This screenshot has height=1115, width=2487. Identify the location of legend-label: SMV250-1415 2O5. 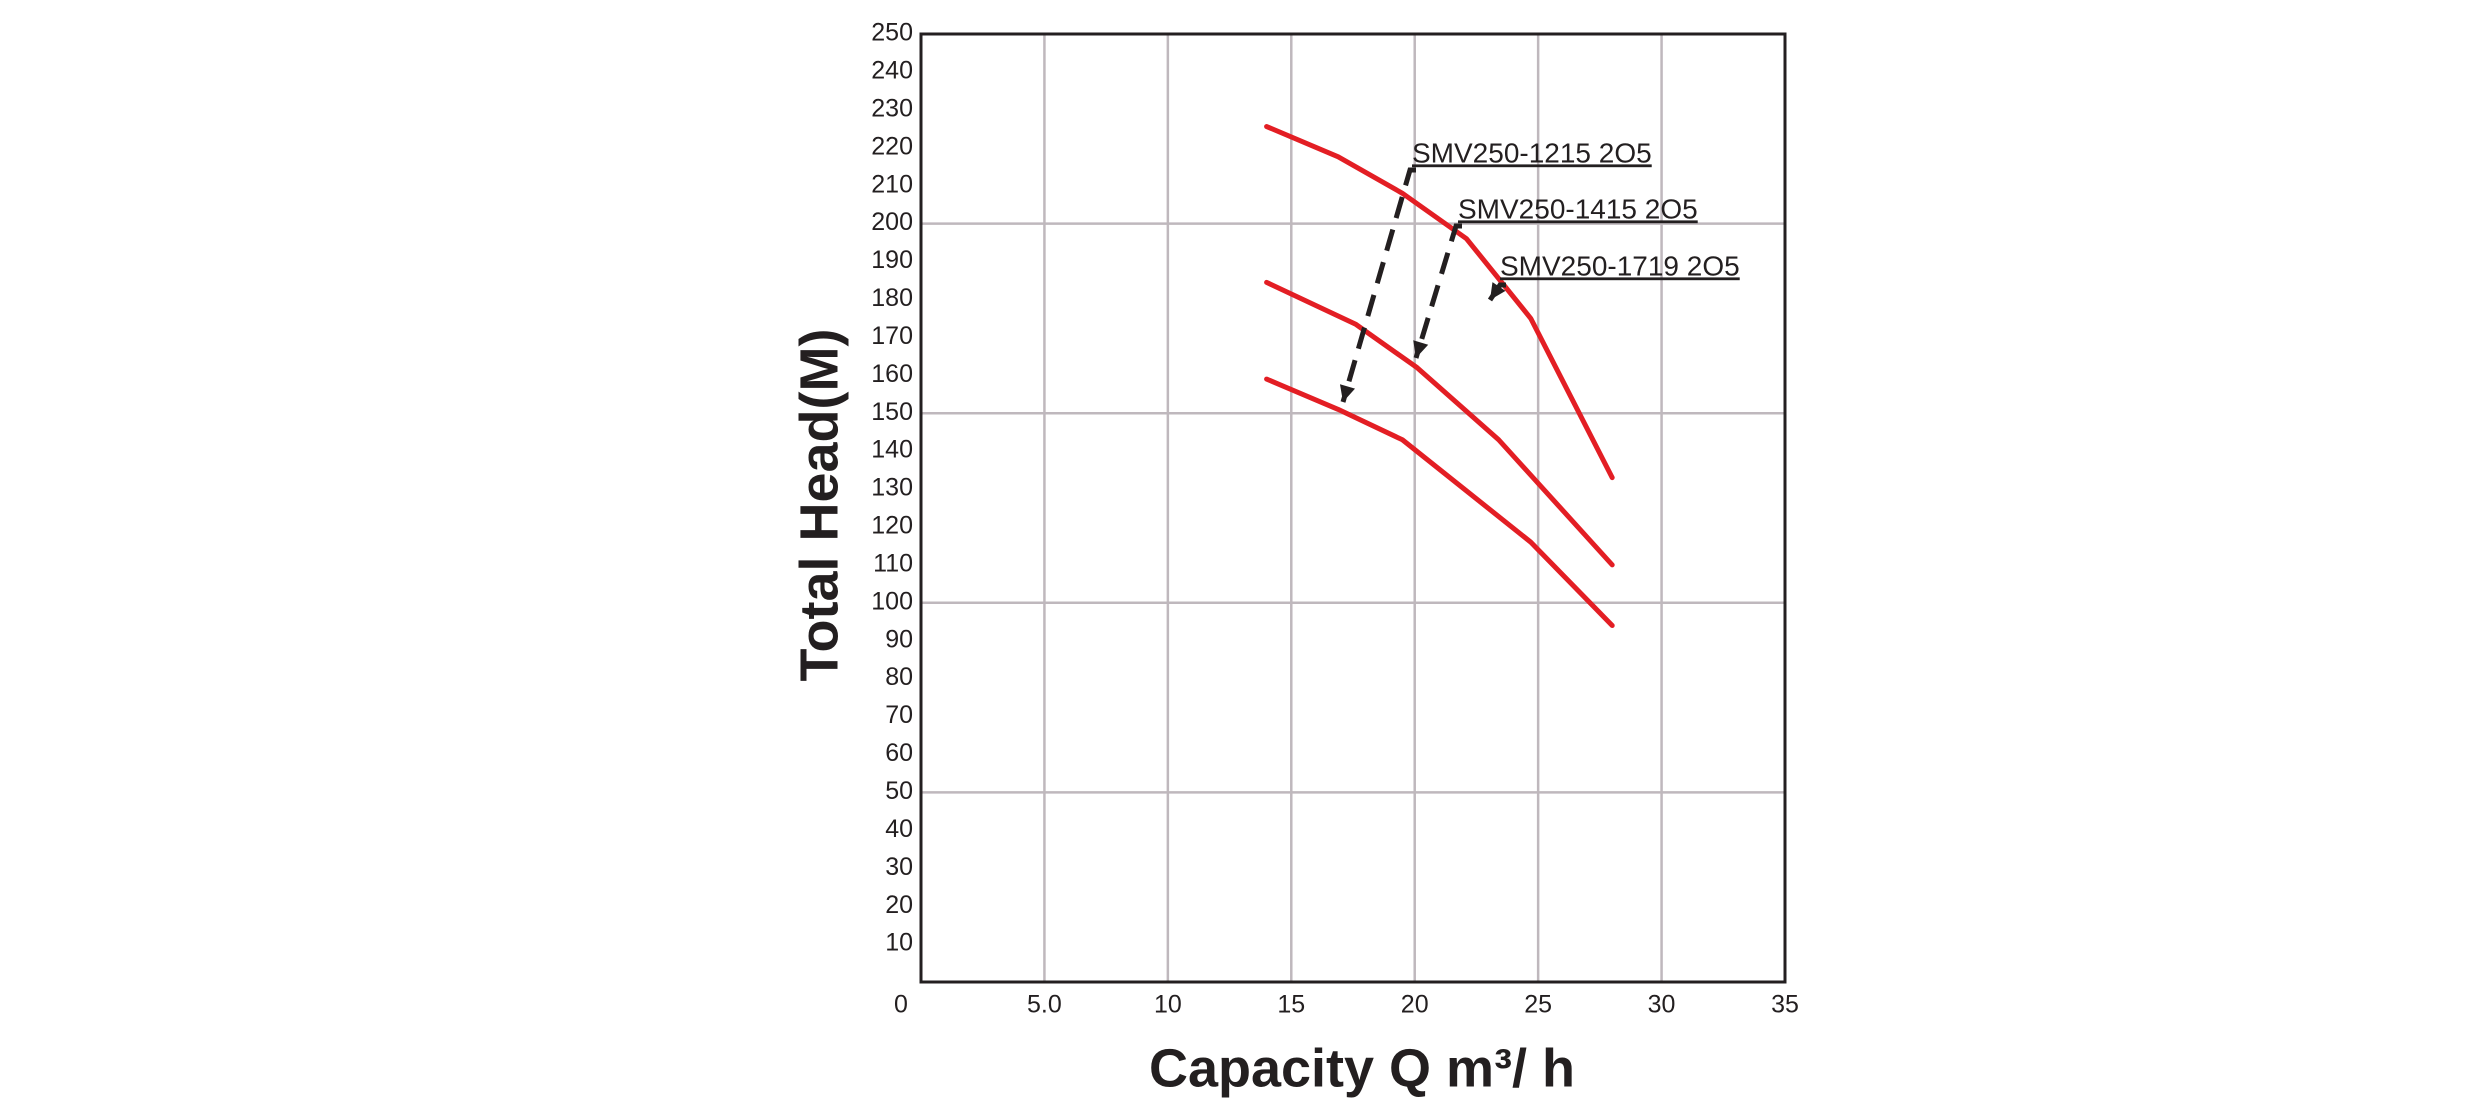
(1578, 208).